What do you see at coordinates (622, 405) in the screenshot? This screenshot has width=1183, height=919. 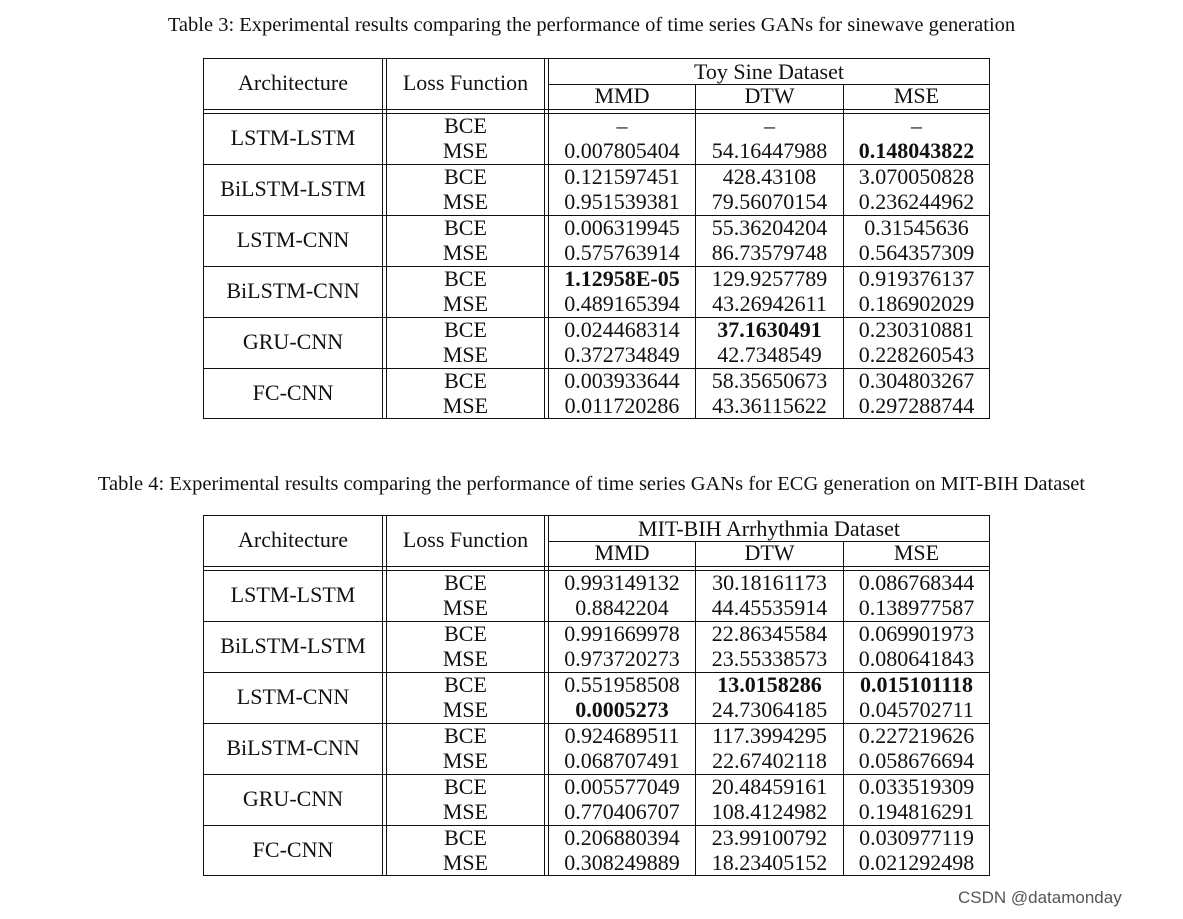 I see `table-cell: 0.011720286` at bounding box center [622, 405].